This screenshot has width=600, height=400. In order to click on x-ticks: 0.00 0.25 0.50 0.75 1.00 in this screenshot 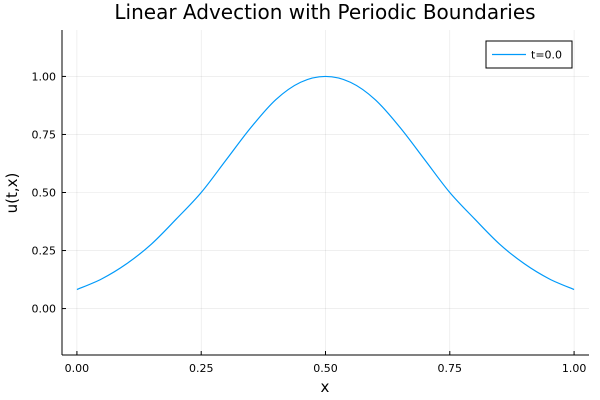, I will do `click(326, 363)`.